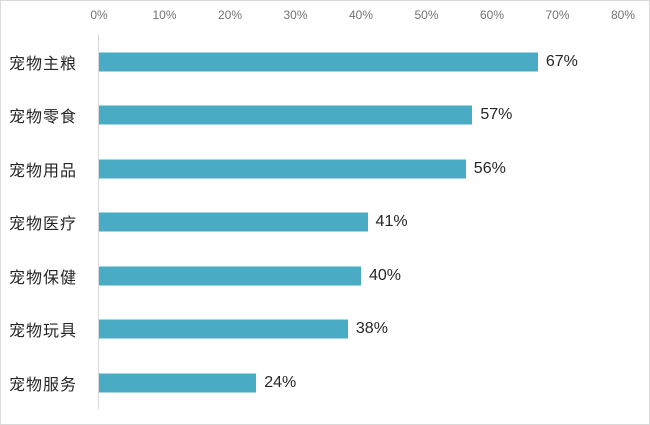  Describe the element at coordinates (223, 329) in the screenshot. I see `bar-宠物玩具` at that location.